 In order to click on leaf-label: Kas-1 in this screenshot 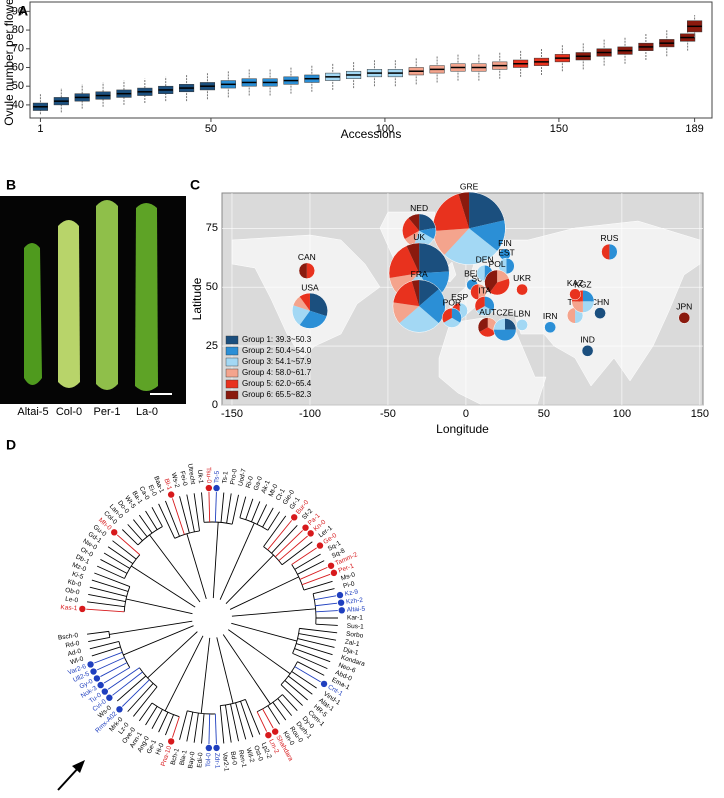, I will do `click(69, 608)`.